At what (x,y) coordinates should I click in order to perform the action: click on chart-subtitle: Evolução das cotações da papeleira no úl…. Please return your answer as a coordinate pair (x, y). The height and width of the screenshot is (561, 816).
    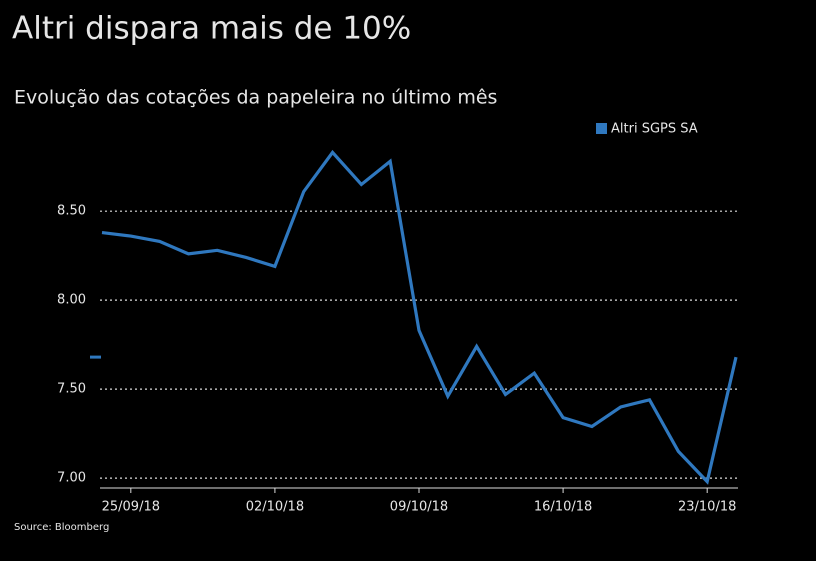
    Looking at the image, I should click on (255, 98).